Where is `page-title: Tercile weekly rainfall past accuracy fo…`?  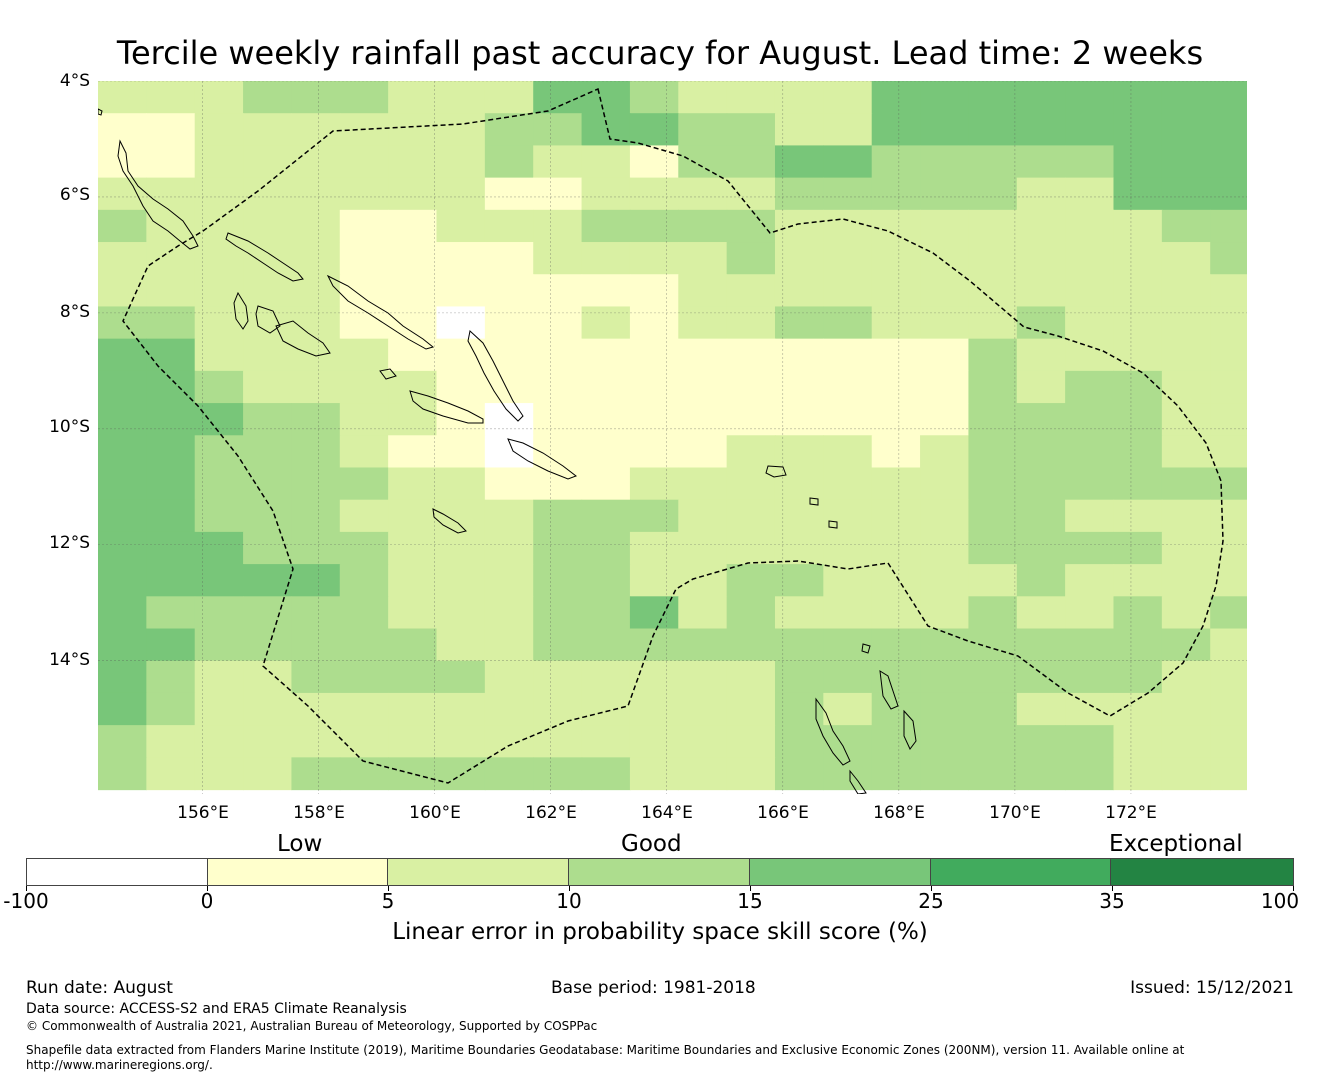
page-title: Tercile weekly rainfall past accuracy fo… is located at coordinates (660, 53).